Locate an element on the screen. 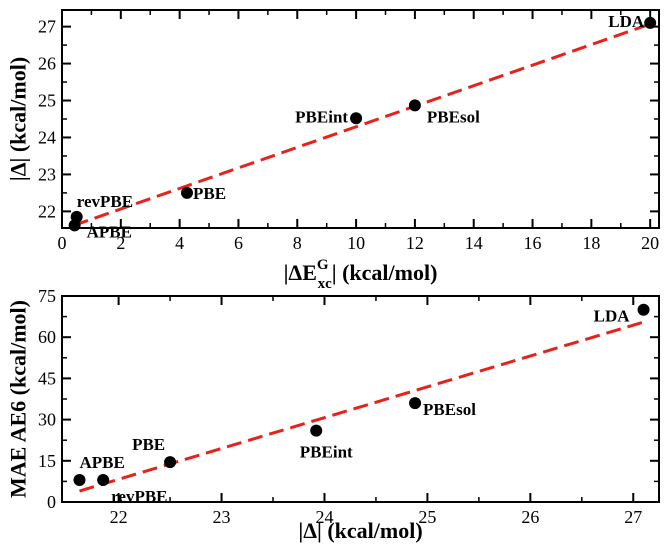  x-tick-label: 8 is located at coordinates (297, 243).